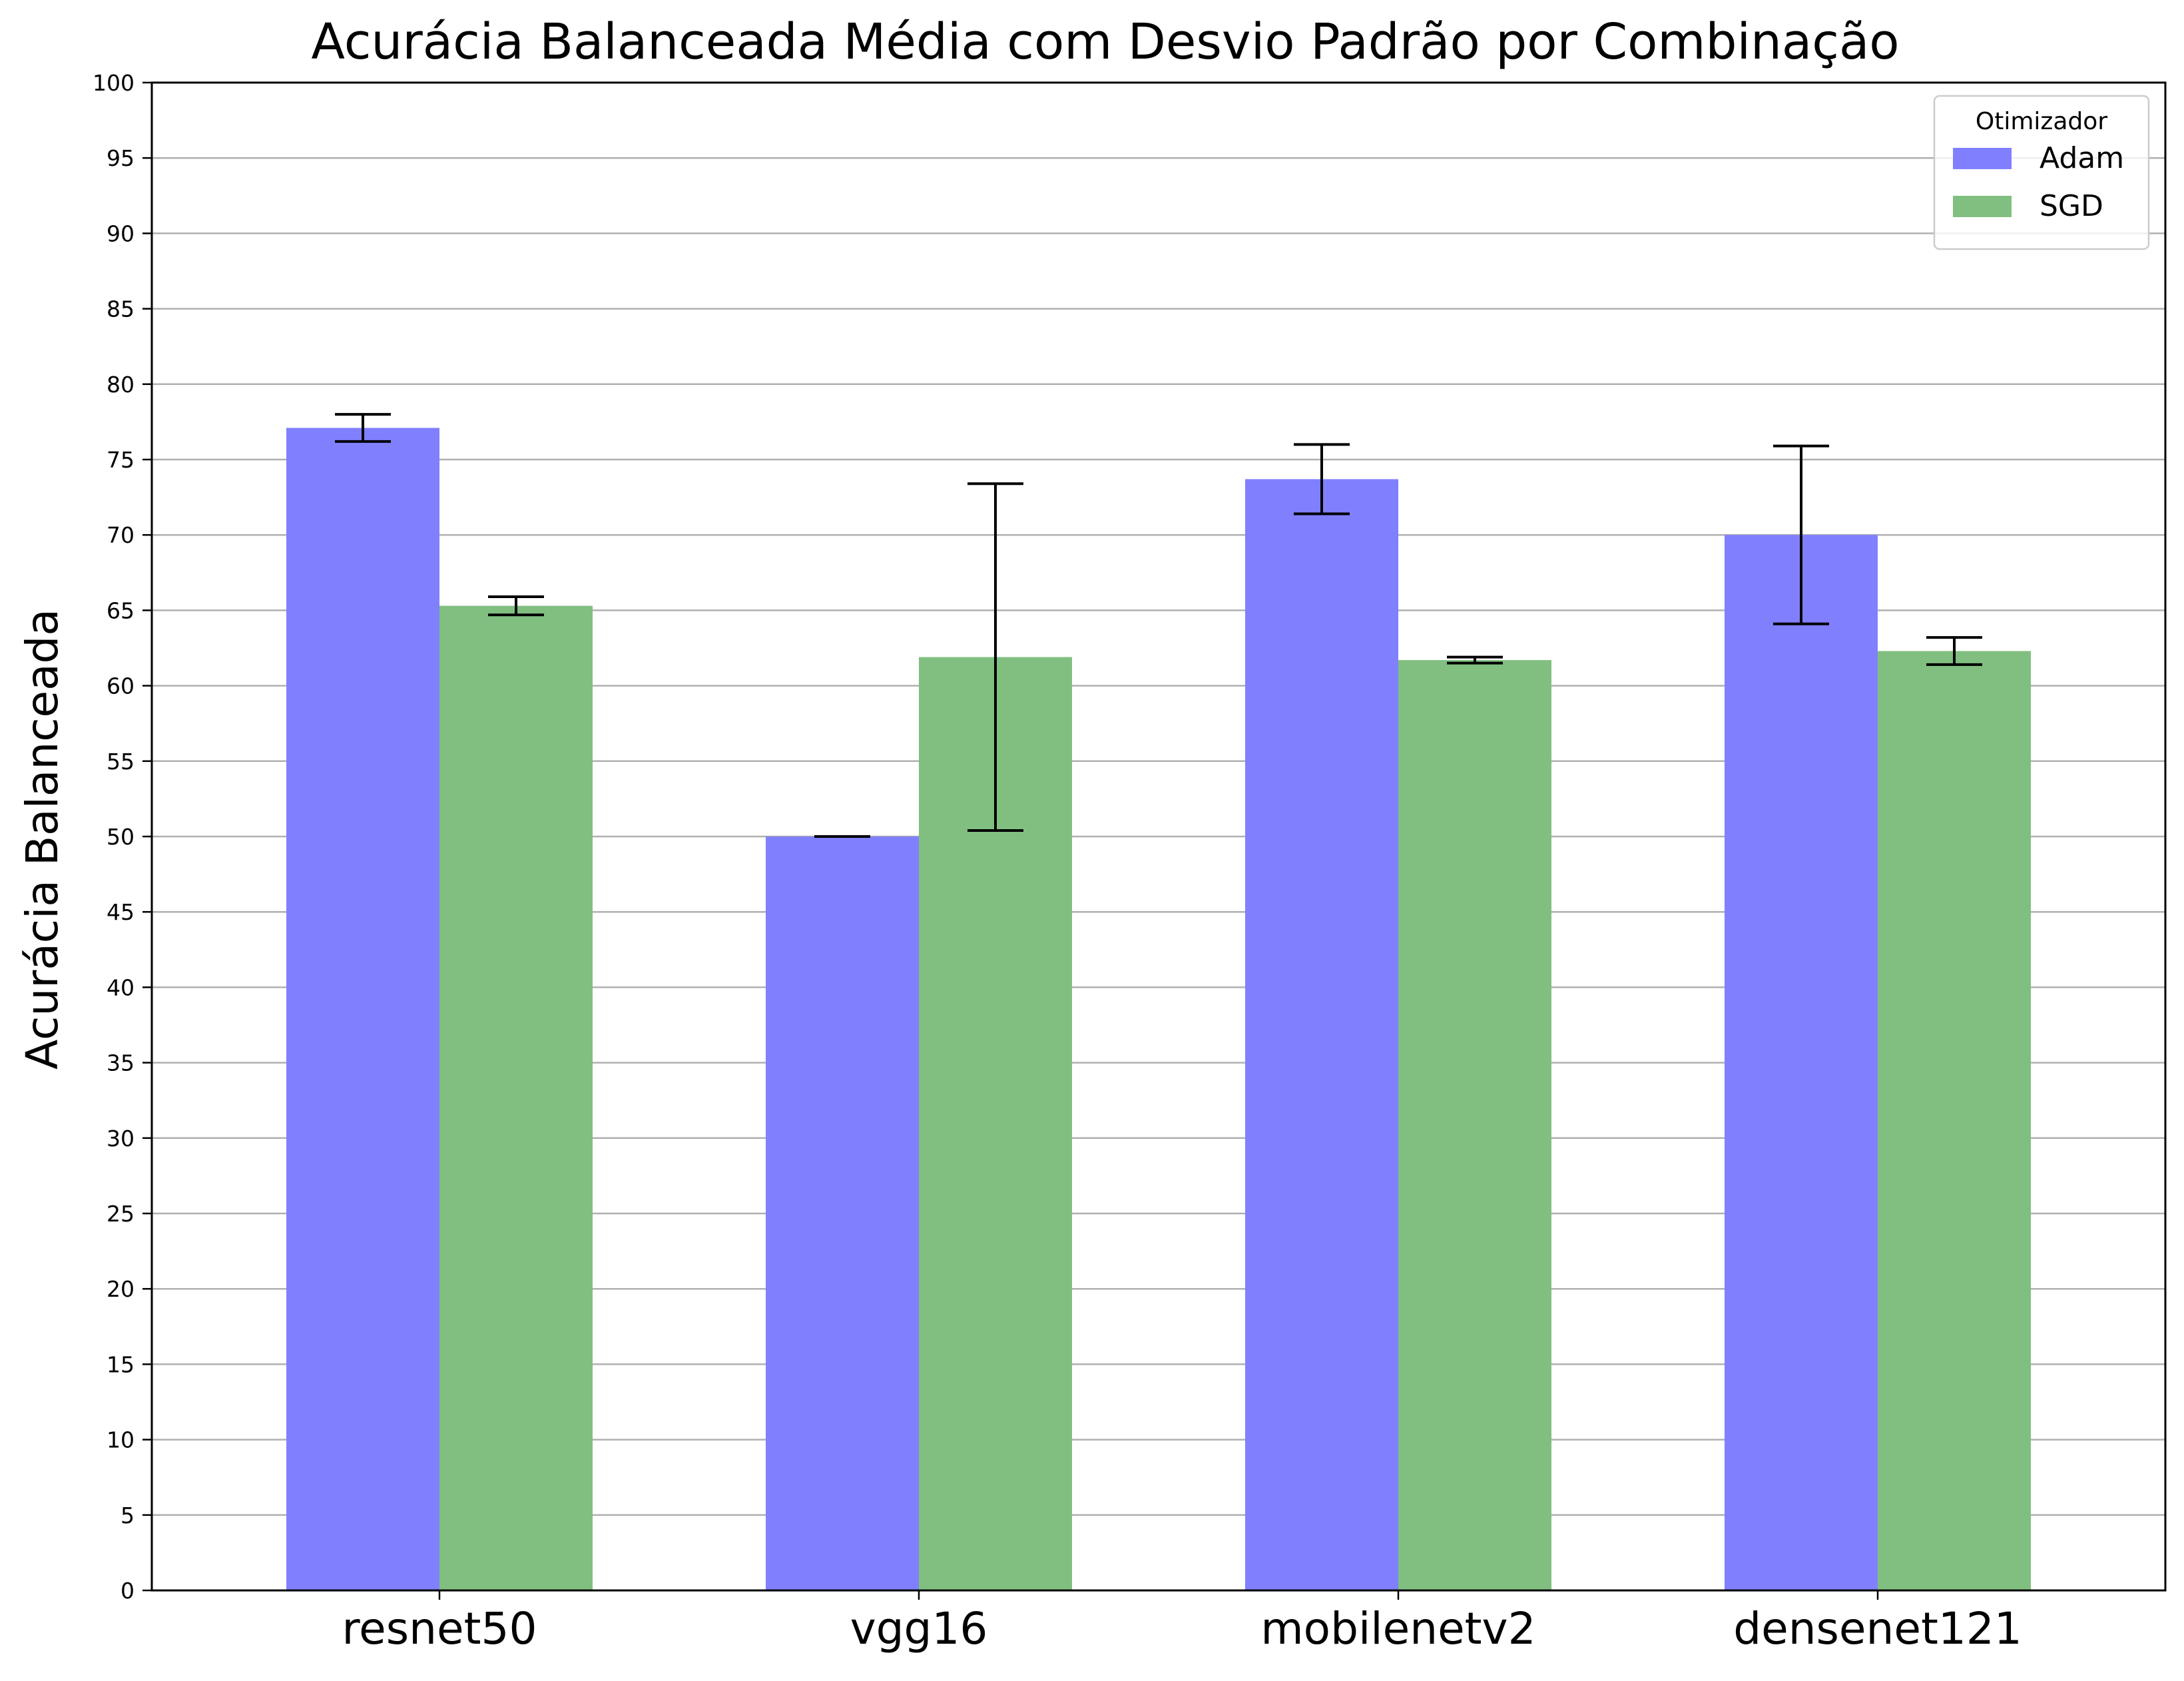  I want to click on x-tick-label: vgg16, so click(919, 1628).